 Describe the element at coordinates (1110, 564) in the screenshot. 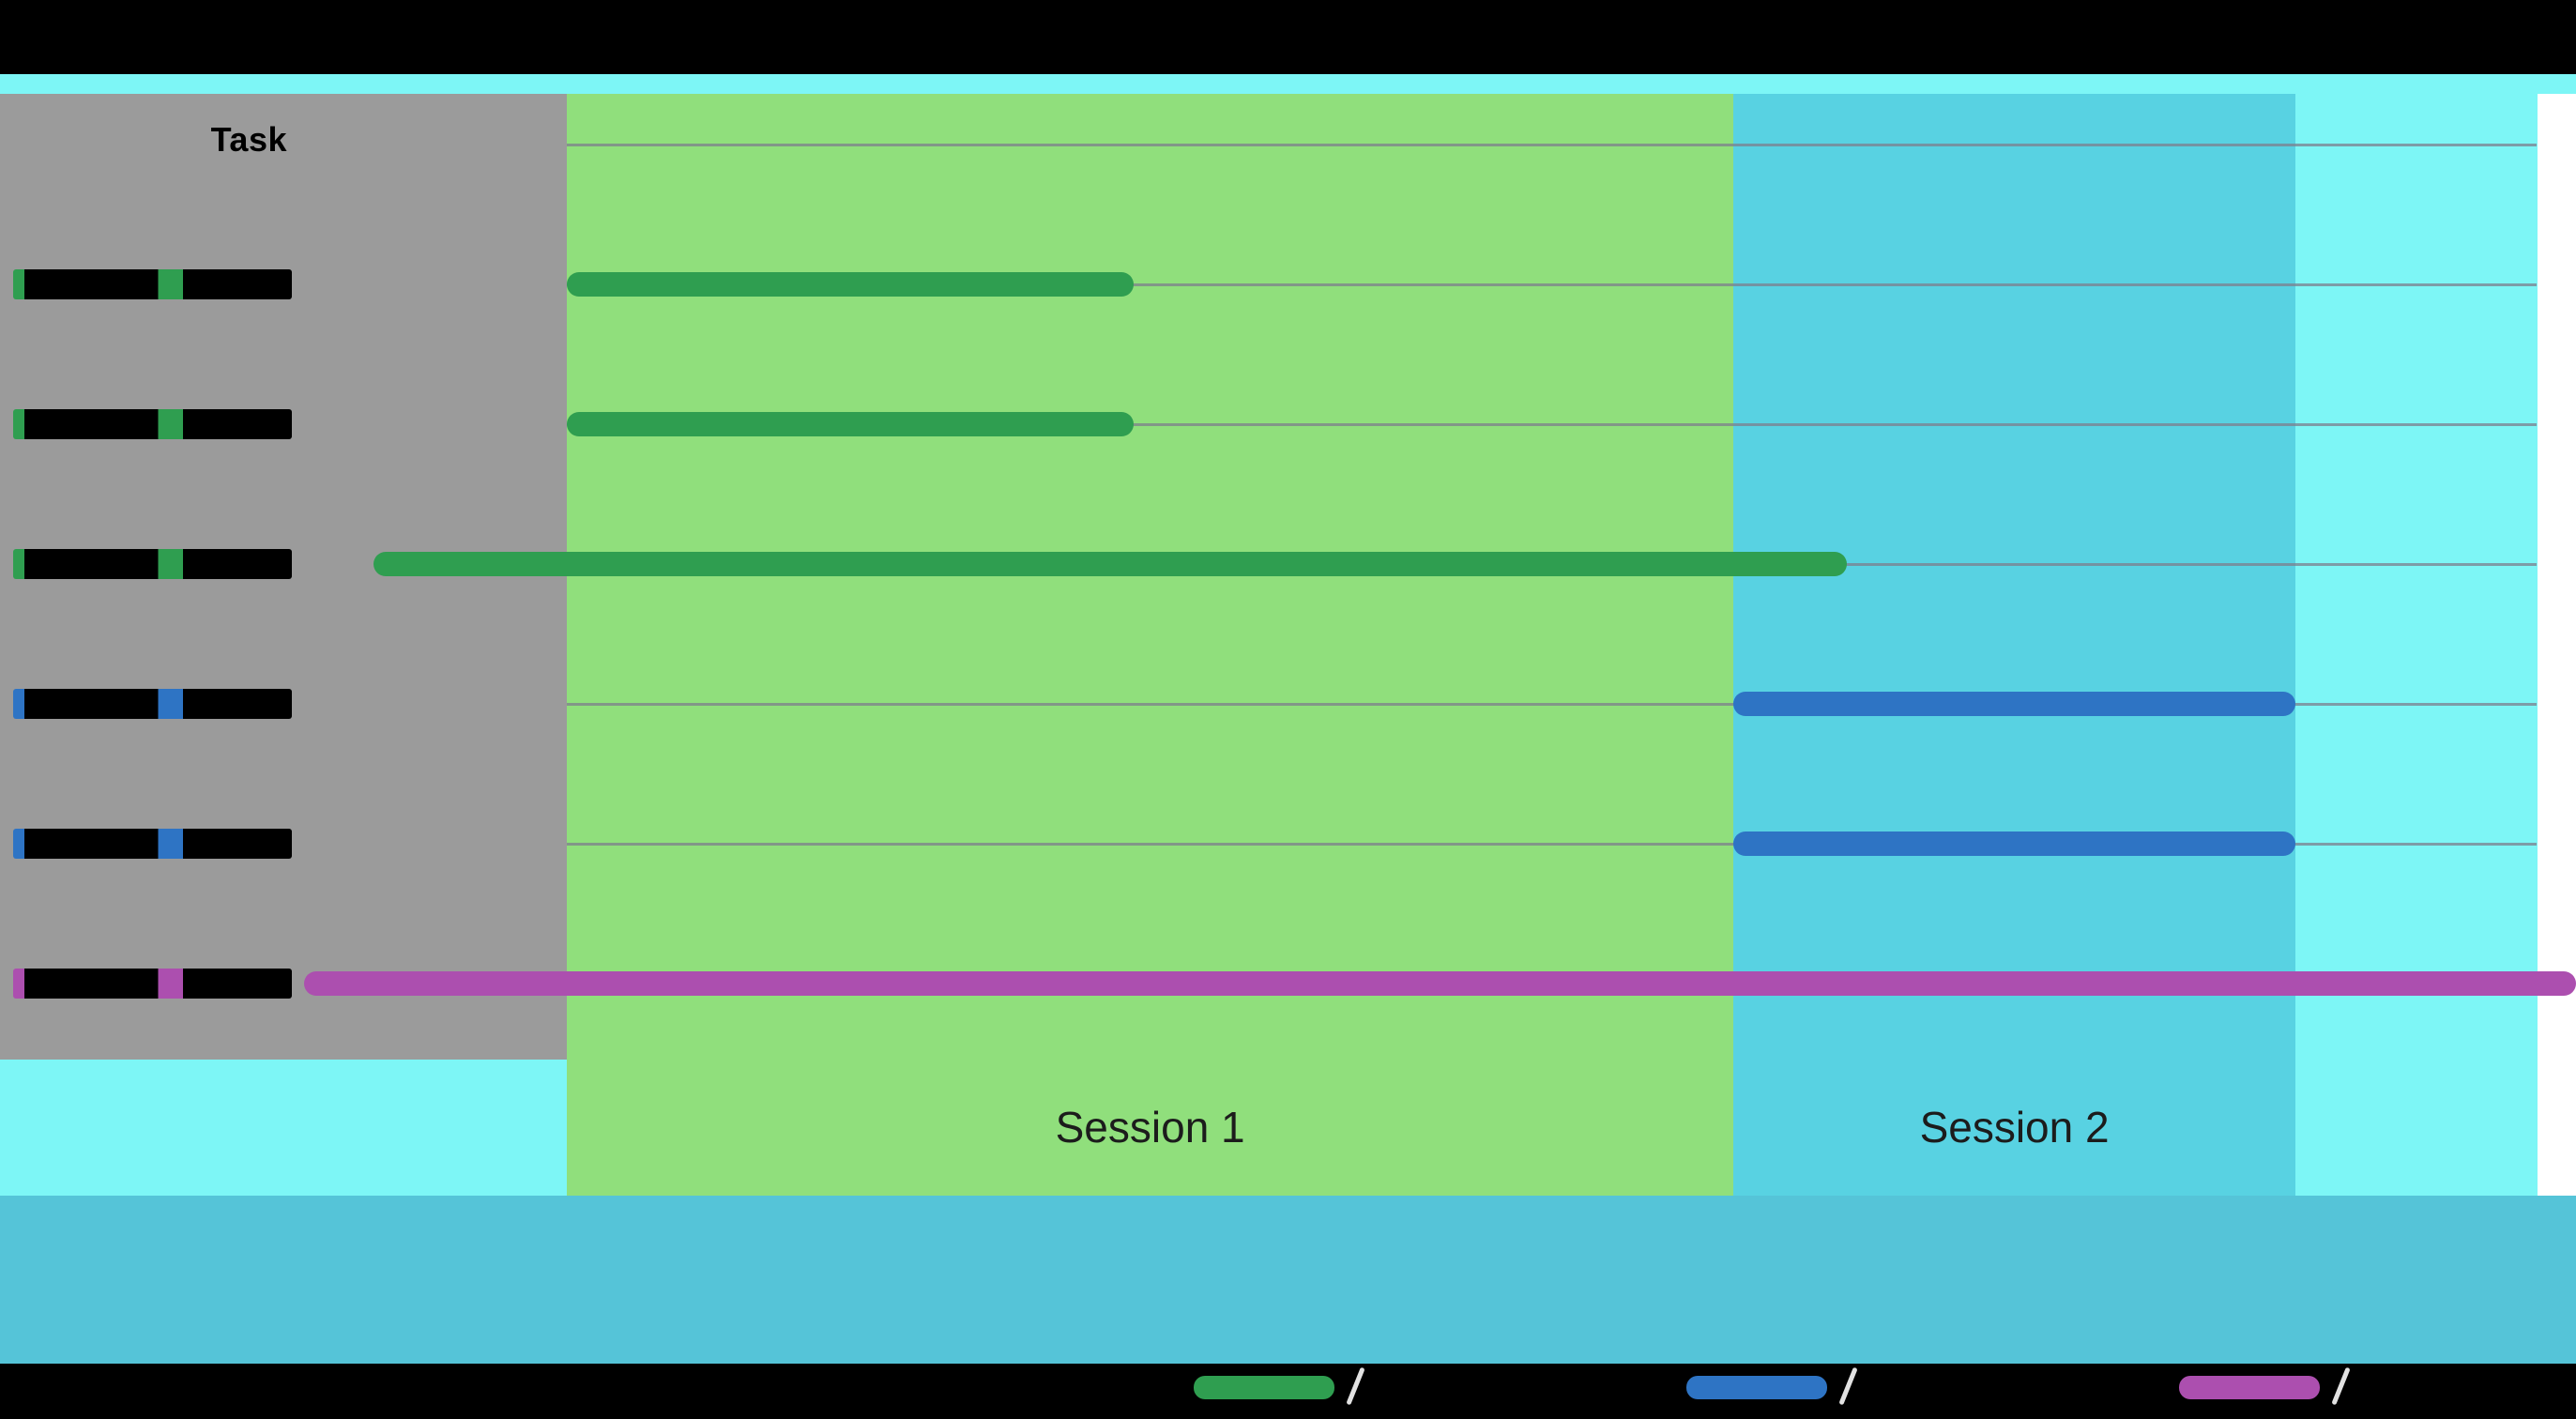

I see `task-bar-green-row3` at that location.